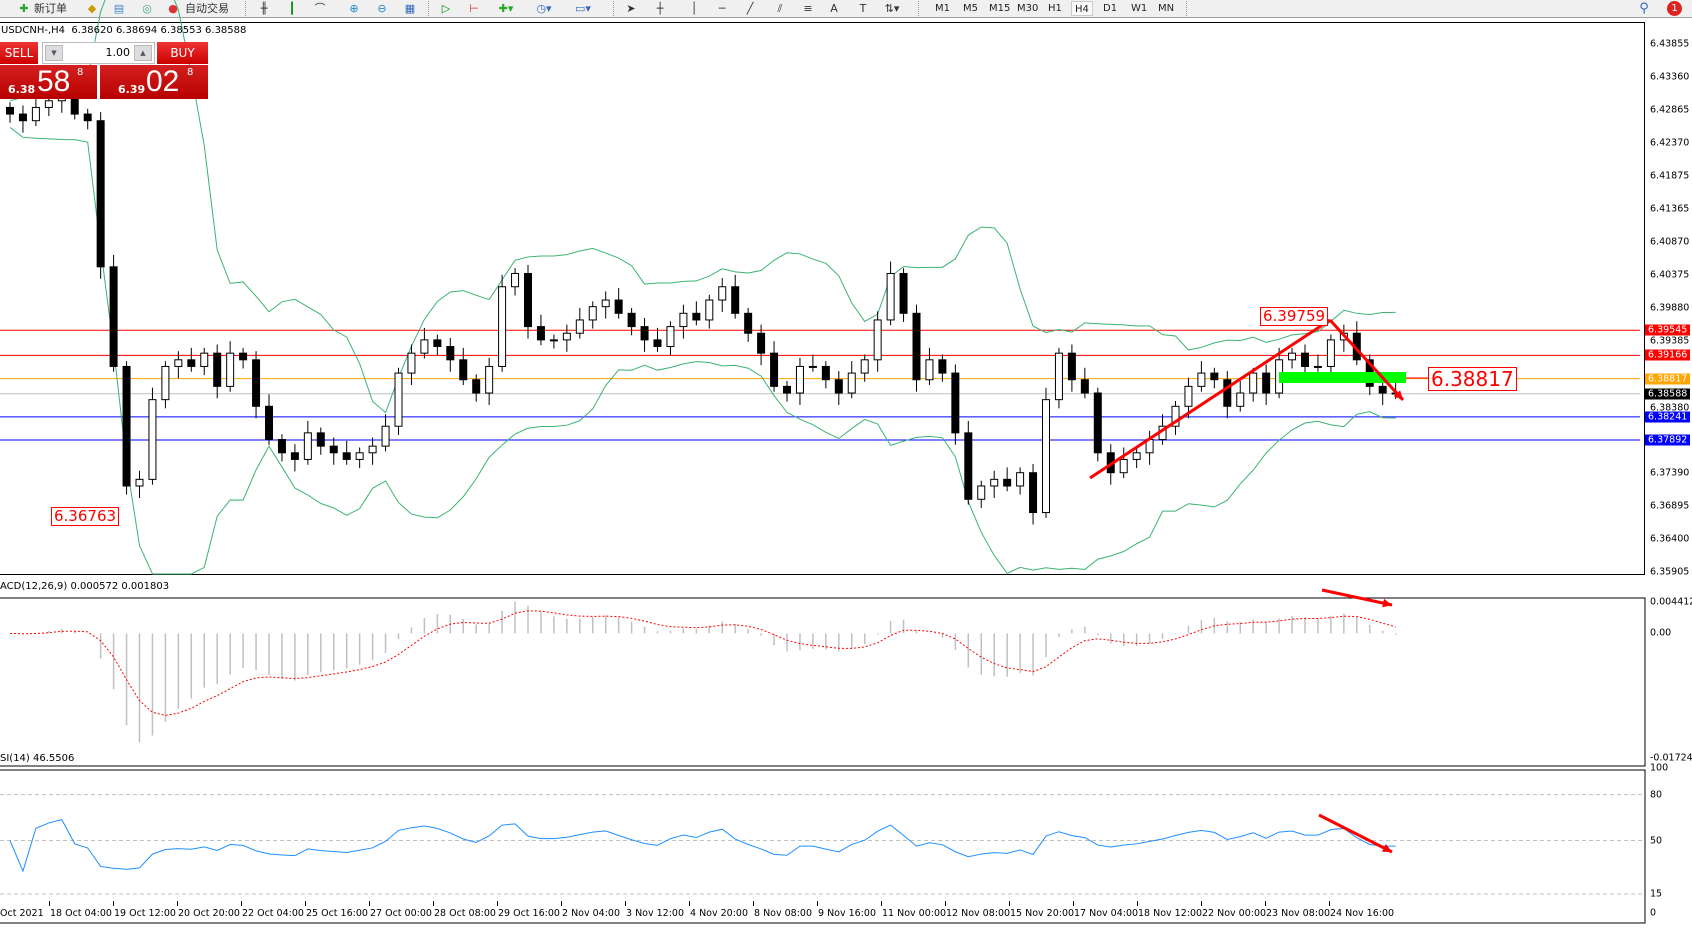 The image size is (1692, 941). I want to click on fibonacci-icon: ≡, so click(808, 8).